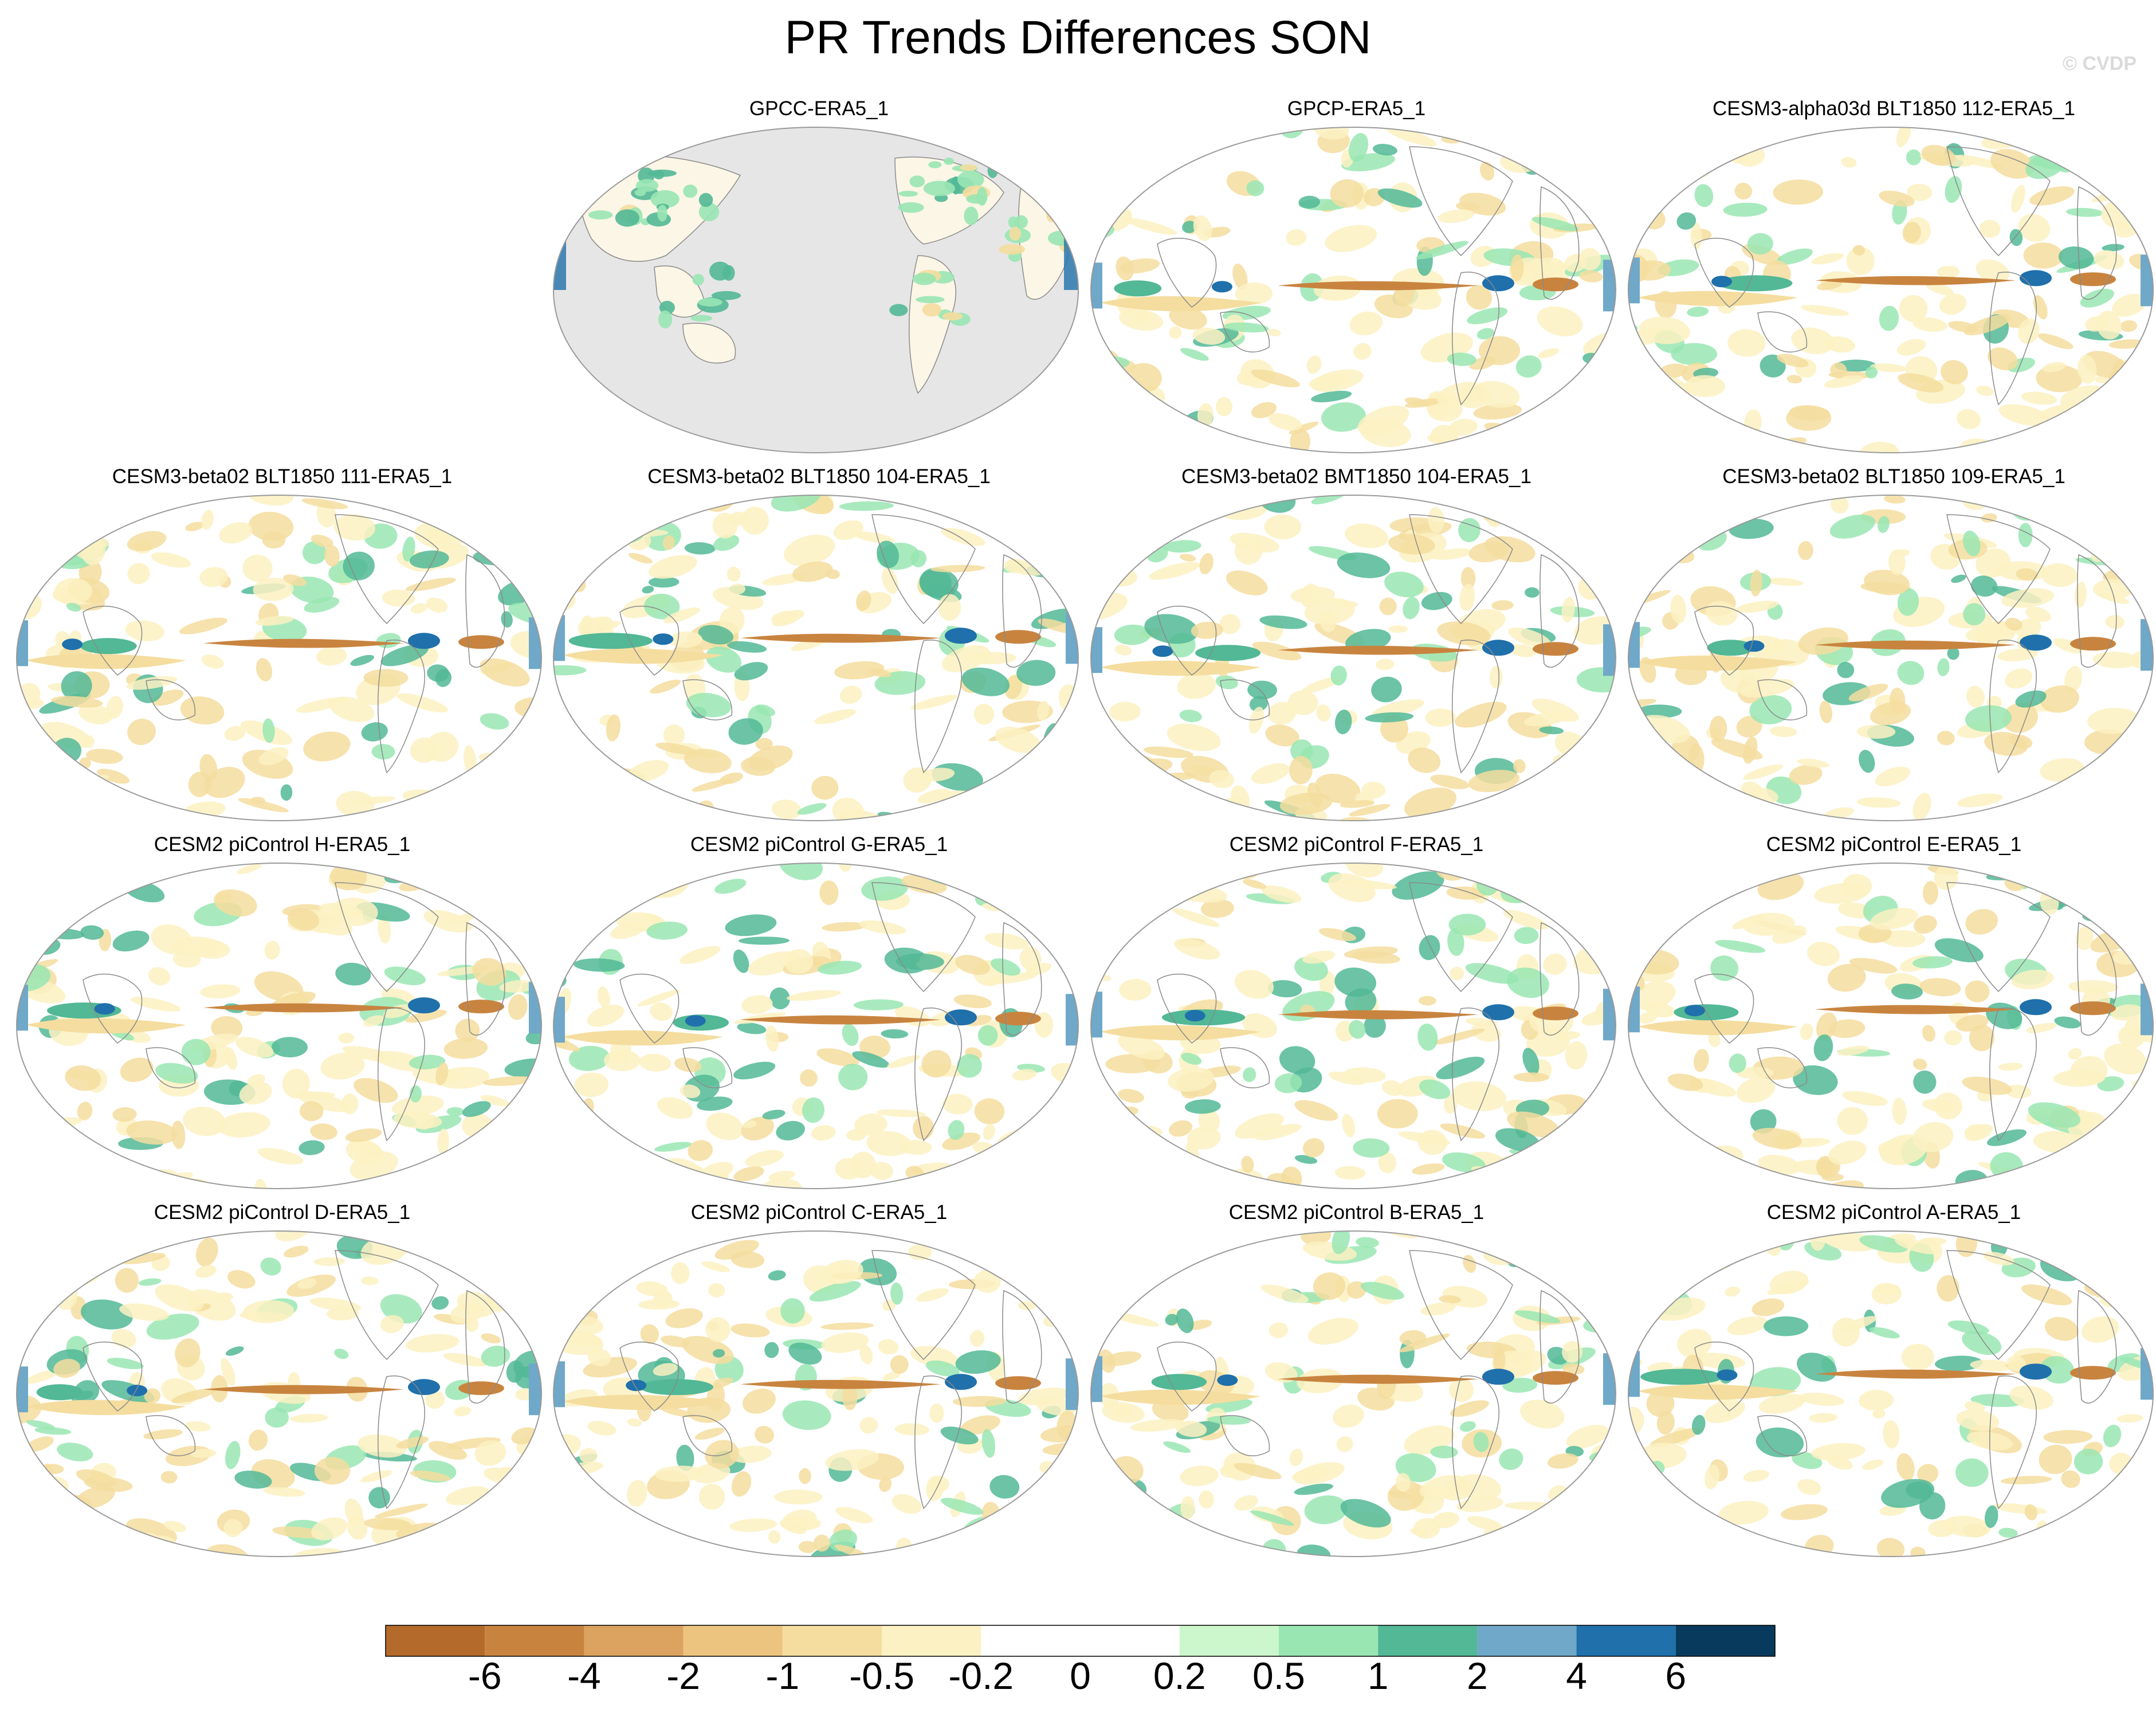 The width and height of the screenshot is (2156, 1709). What do you see at coordinates (282, 1212) in the screenshot?
I see `panel-title: CESM2 piControl D-ERA5_1` at bounding box center [282, 1212].